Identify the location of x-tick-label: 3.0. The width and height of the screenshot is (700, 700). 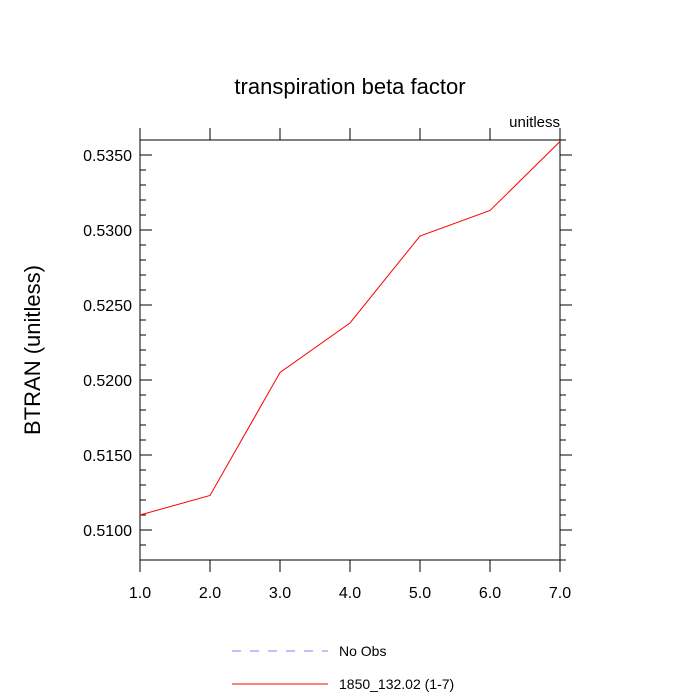
(280, 593).